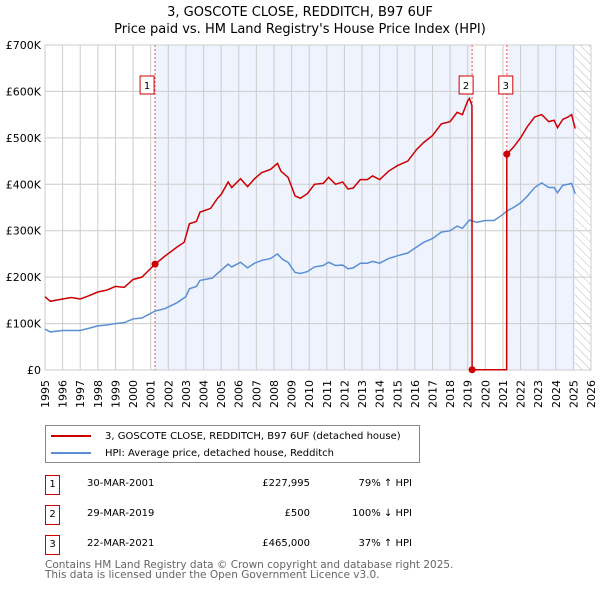 This screenshot has height=590, width=600. Describe the element at coordinates (309, 394) in the screenshot. I see `x-tick-label: 2010` at that location.